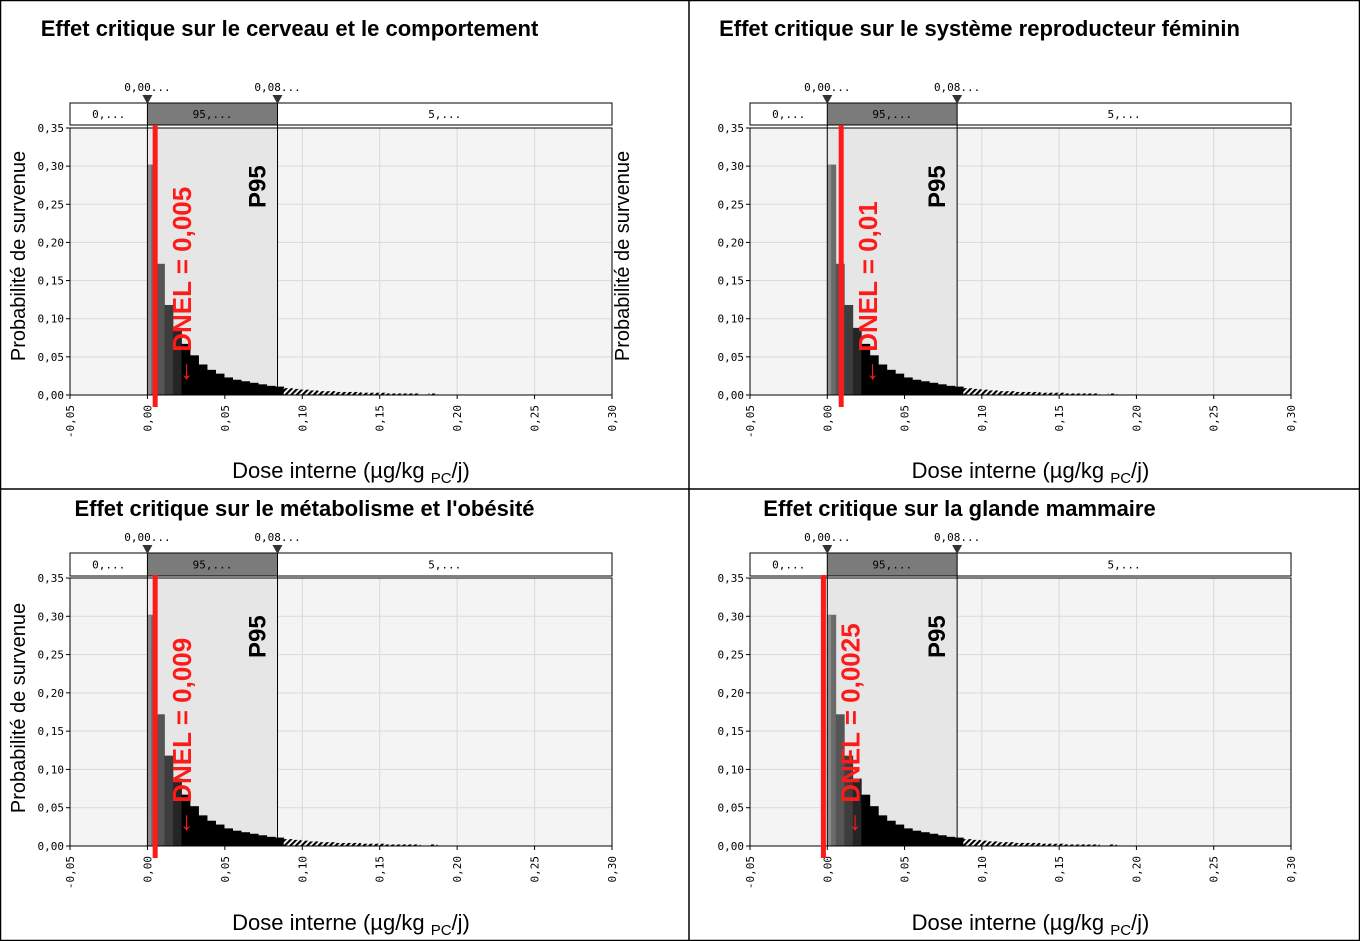 Image resolution: width=1360 pixels, height=941 pixels. I want to click on dnel-label-text: DNEL = 0,009, so click(182, 720).